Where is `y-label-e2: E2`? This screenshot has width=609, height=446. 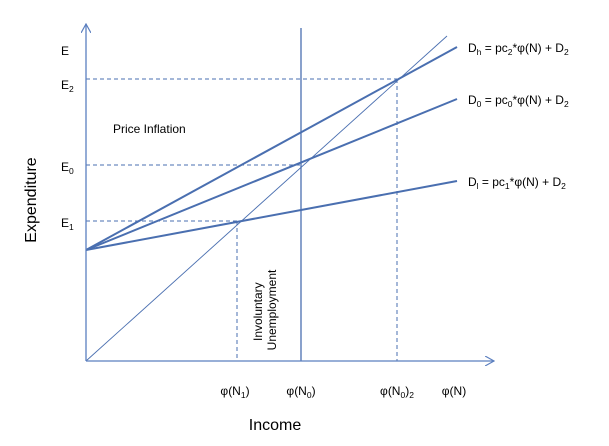 y-label-e2: E2 is located at coordinates (67, 86).